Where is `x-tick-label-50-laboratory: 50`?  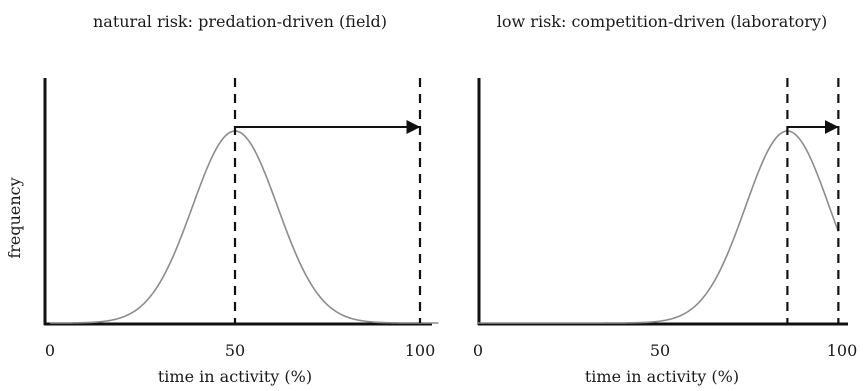
x-tick-label-50-laboratory: 50 is located at coordinates (660, 350).